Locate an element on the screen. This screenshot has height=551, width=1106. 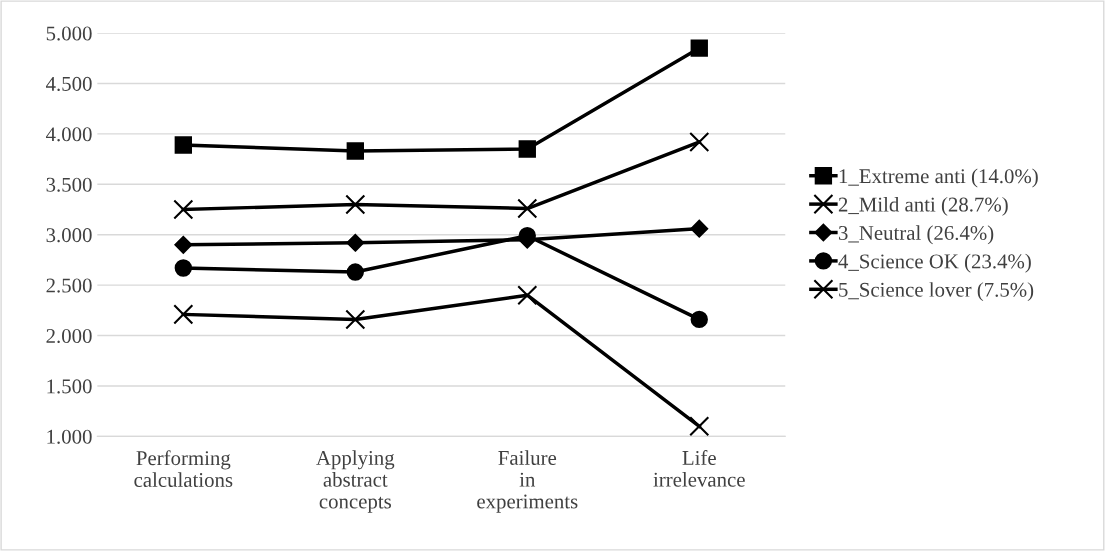
y-tick-label: 3.500 is located at coordinates (69, 184).